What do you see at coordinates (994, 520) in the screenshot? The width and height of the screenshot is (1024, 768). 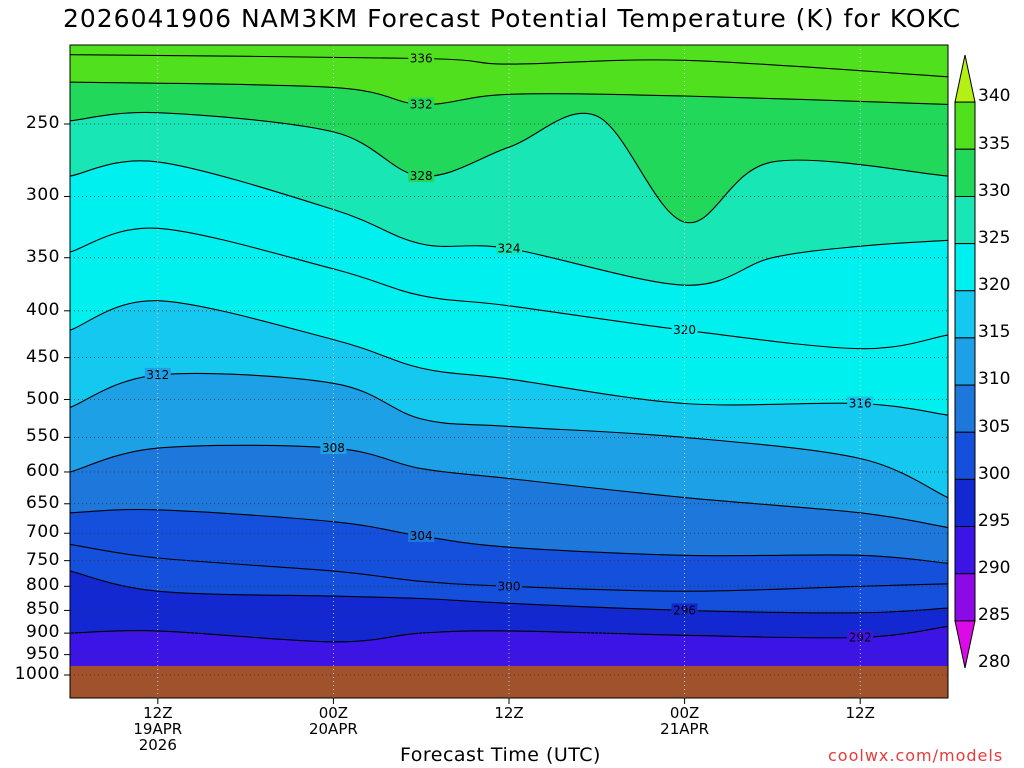 I see `colorbar-label: 295` at bounding box center [994, 520].